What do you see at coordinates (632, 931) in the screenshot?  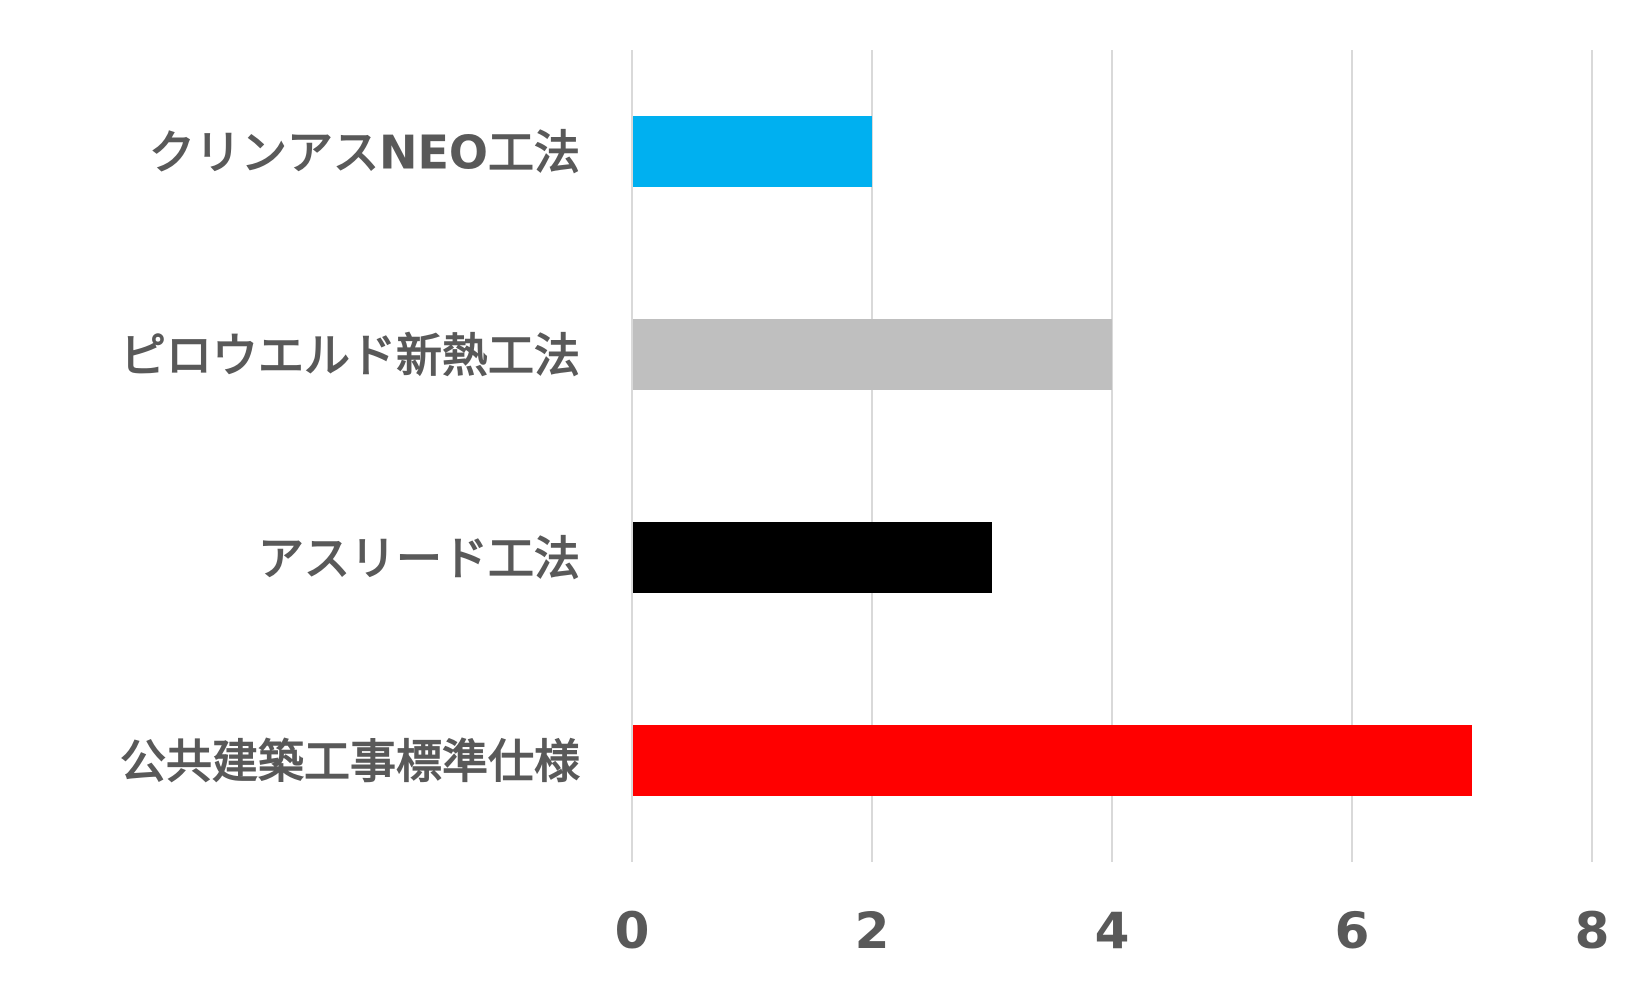 I see `x-tick-label: 0` at bounding box center [632, 931].